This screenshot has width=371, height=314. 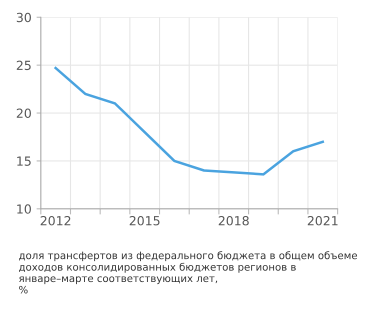 What do you see at coordinates (55, 221) in the screenshot?
I see `x-tick-label: 2012` at bounding box center [55, 221].